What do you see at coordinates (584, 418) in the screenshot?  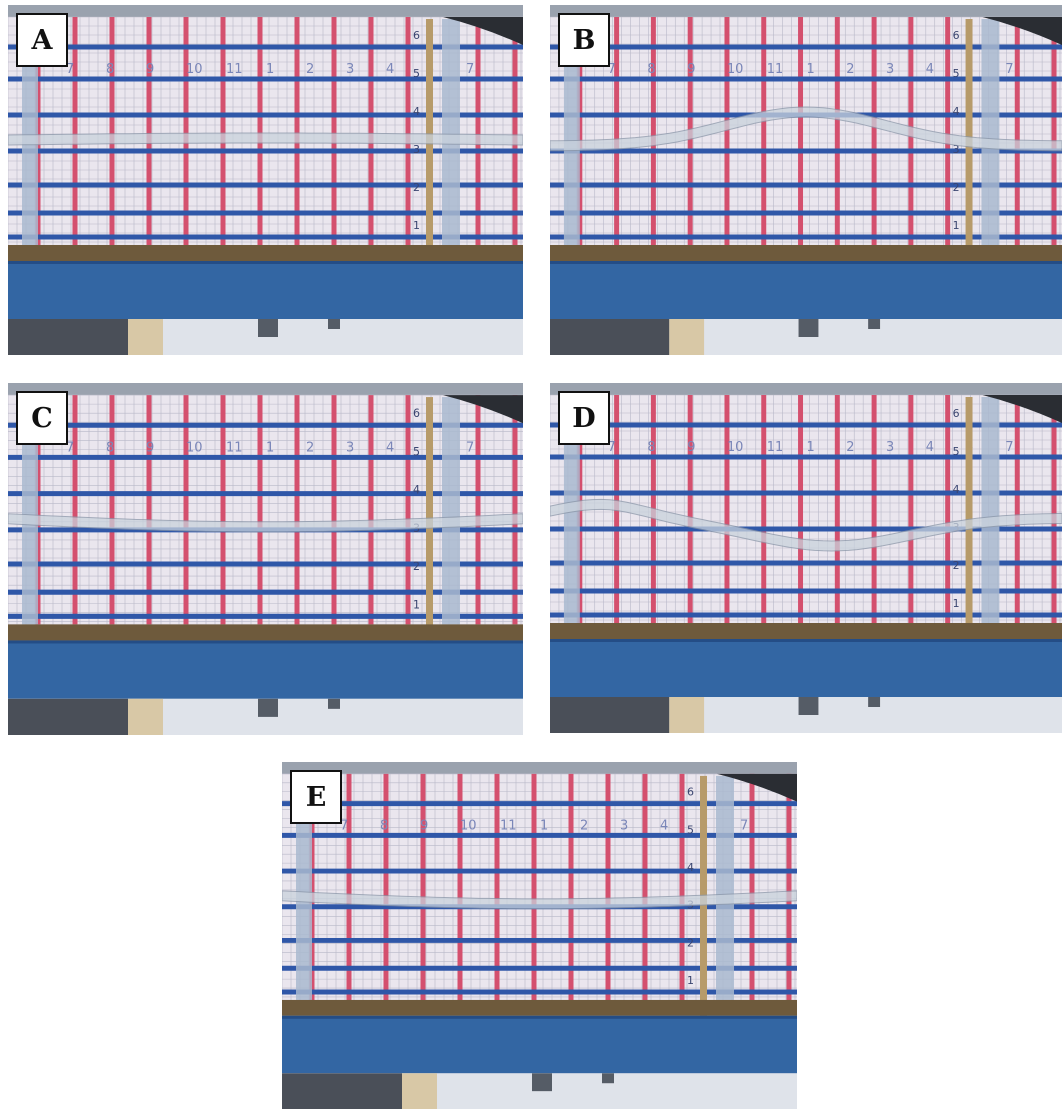 I see `panel-label: D` at bounding box center [584, 418].